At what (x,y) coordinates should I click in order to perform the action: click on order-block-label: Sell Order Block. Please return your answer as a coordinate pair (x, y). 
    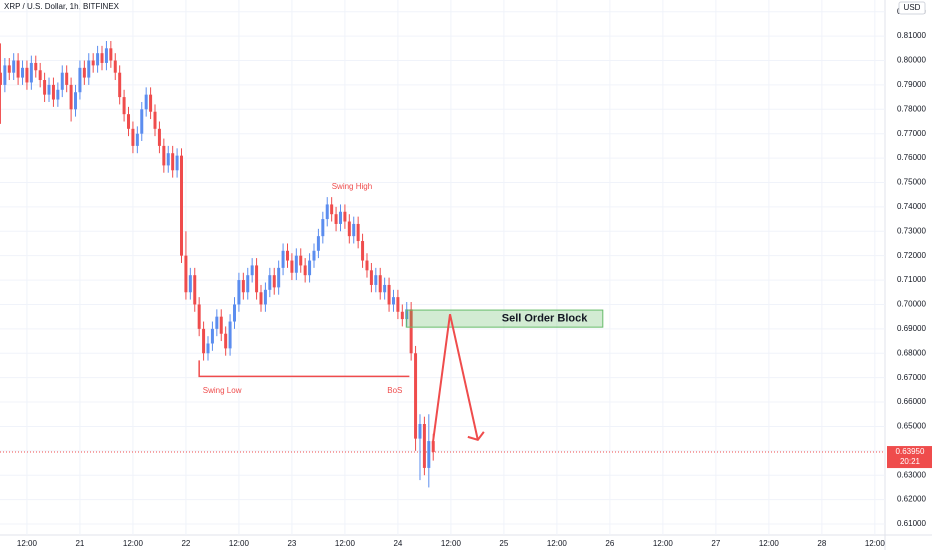
    Looking at the image, I should click on (545, 319).